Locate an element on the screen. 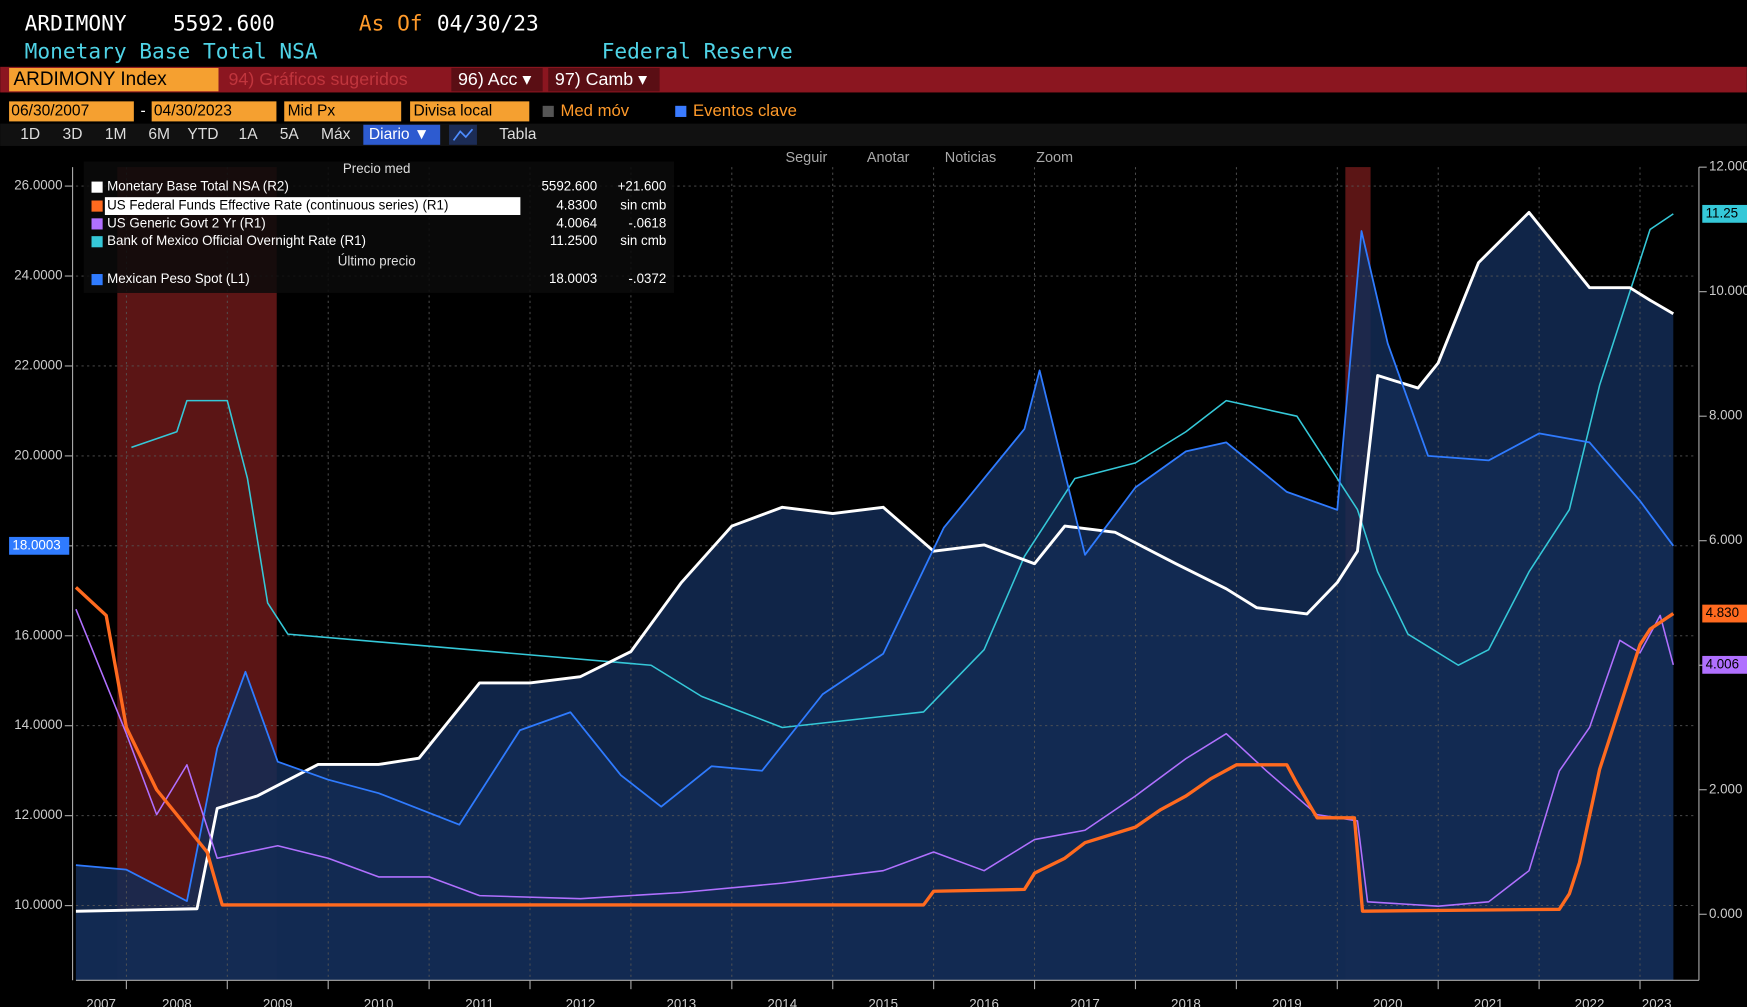 This screenshot has height=1007, width=1747. legend-change: +21.600 is located at coordinates (642, 186).